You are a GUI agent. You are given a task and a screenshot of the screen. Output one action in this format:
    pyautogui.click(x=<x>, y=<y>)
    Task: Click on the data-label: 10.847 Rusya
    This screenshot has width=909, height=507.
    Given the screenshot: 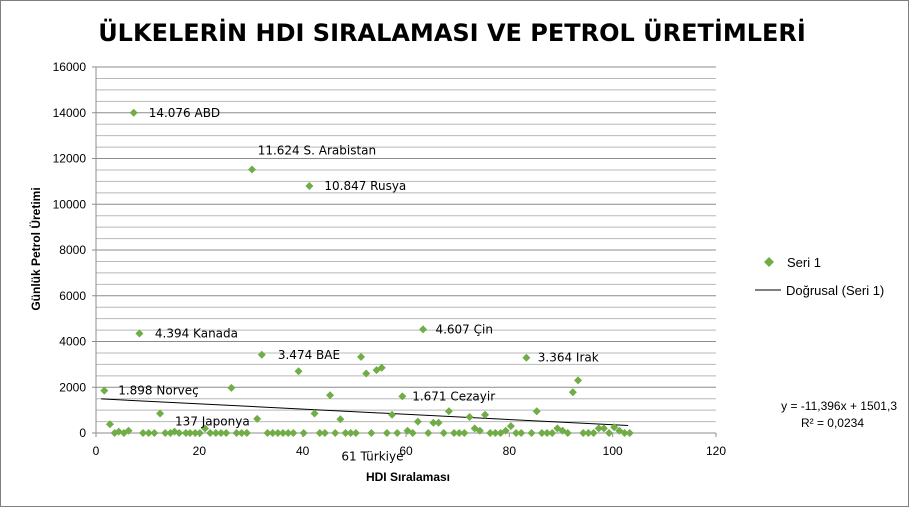 What is the action you would take?
    pyautogui.click(x=365, y=186)
    